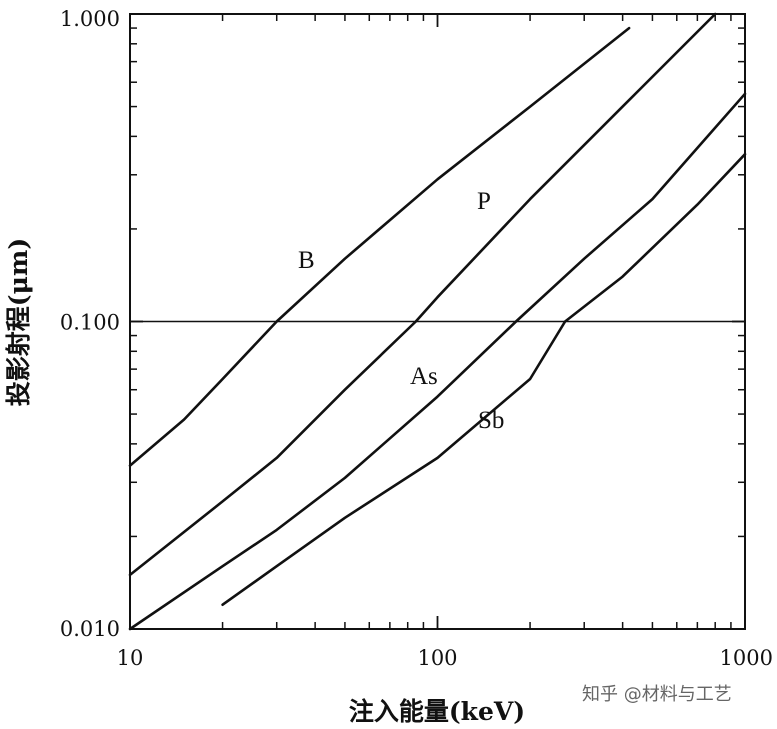  I want to click on y-tick-label: 0.010, so click(90, 629).